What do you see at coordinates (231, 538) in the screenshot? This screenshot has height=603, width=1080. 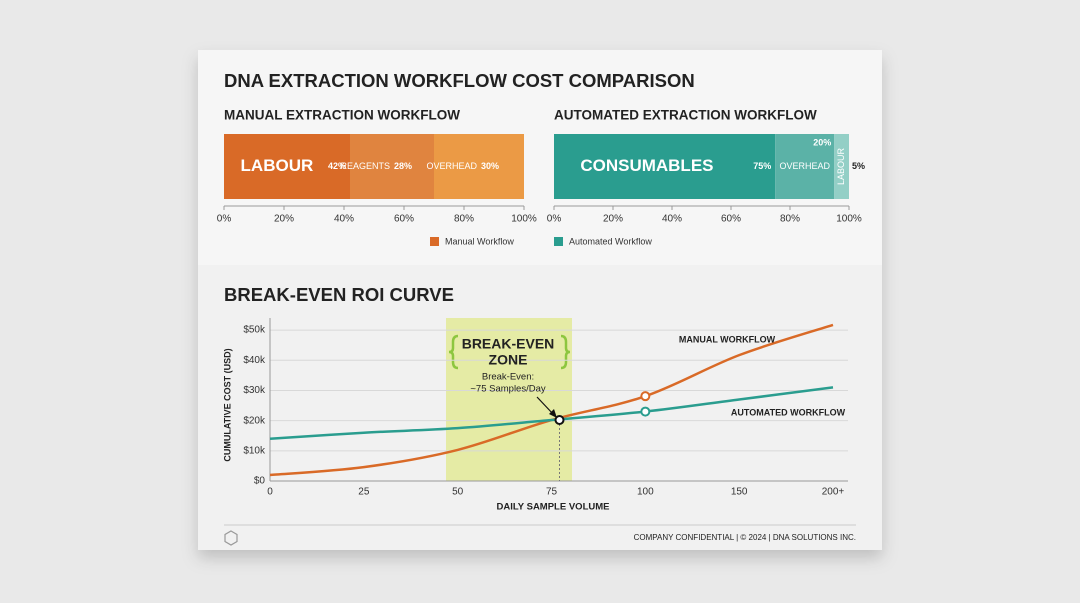 I see `logo` at bounding box center [231, 538].